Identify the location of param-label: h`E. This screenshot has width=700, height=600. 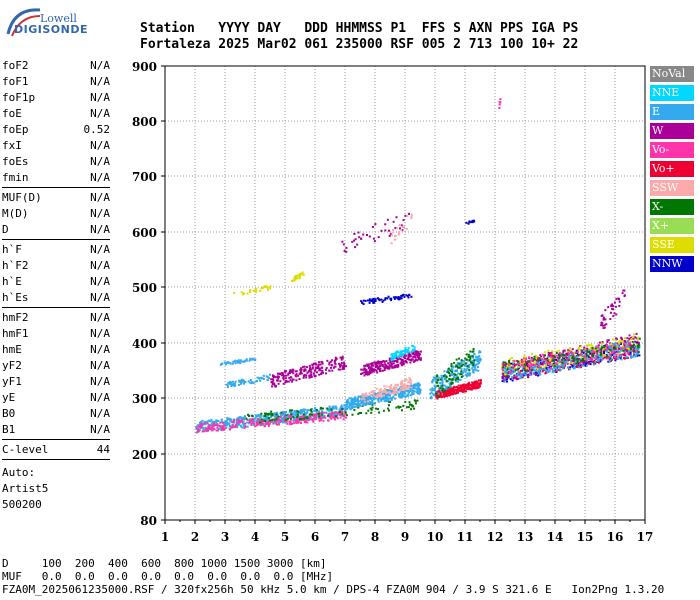
(12, 281).